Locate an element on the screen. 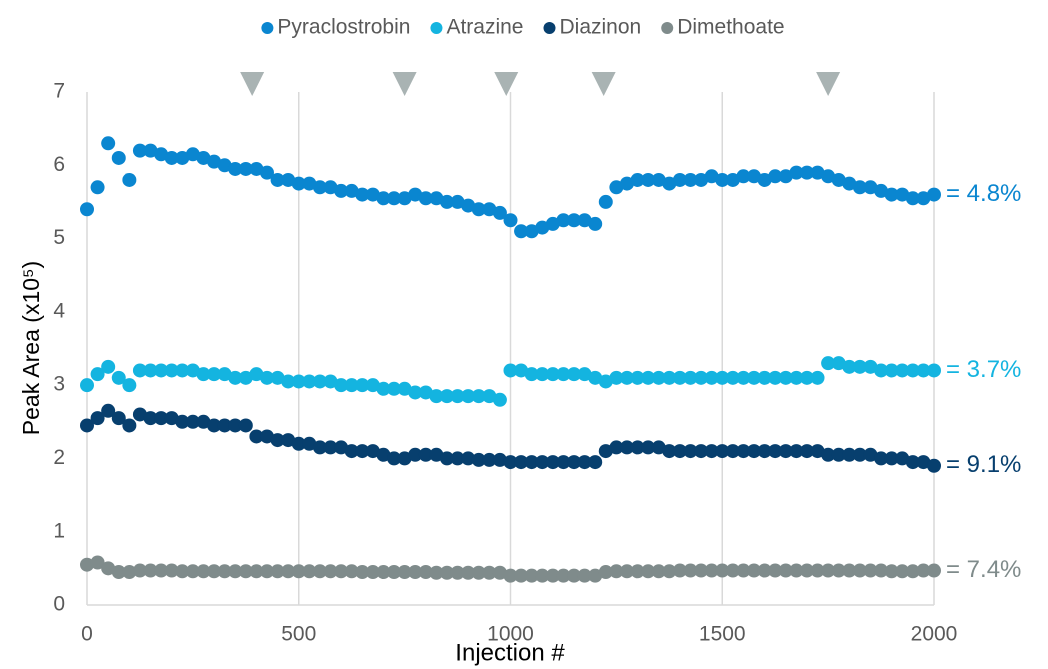  x-tick-label: 1500 is located at coordinates (722, 634).